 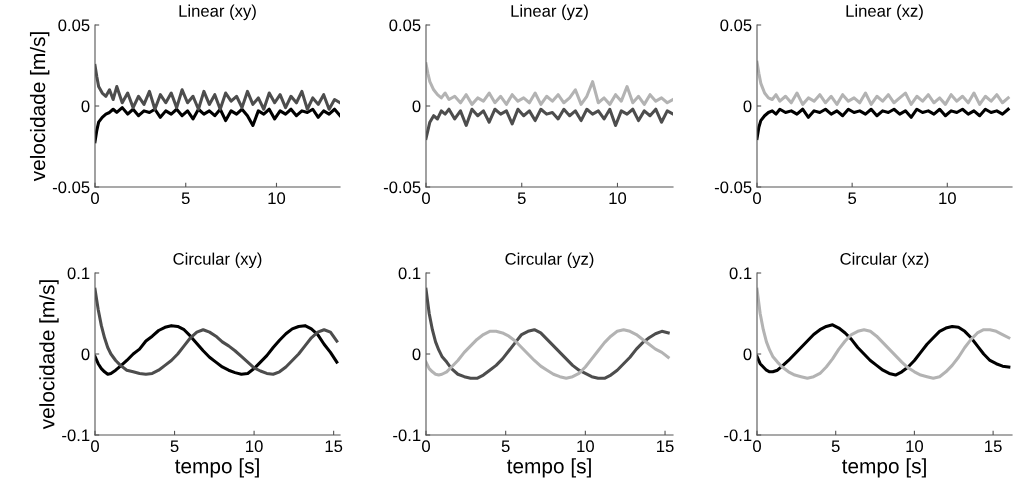 I want to click on chart-title: Circular (xz), so click(x=884, y=260).